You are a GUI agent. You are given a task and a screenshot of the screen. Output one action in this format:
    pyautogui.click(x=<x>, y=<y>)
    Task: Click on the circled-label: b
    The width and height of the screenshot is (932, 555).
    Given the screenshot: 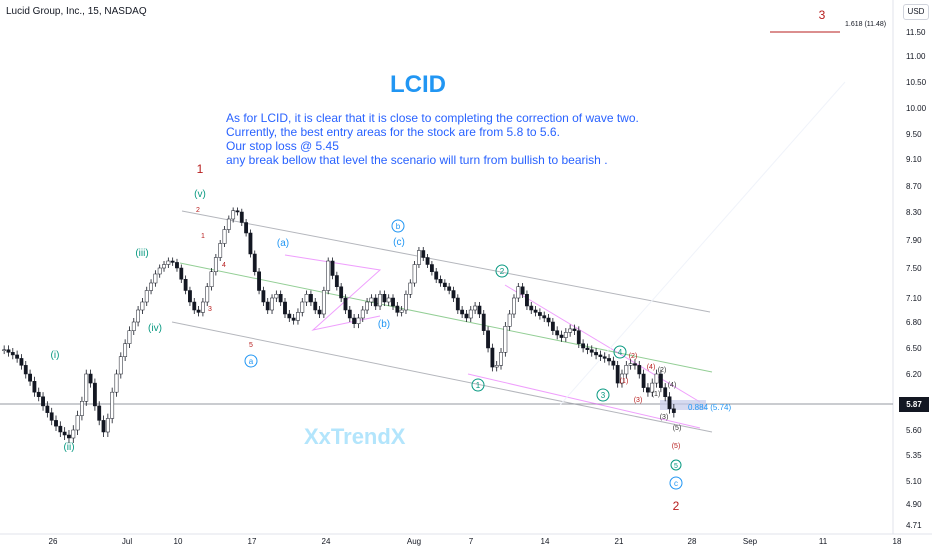 What is the action you would take?
    pyautogui.click(x=398, y=226)
    